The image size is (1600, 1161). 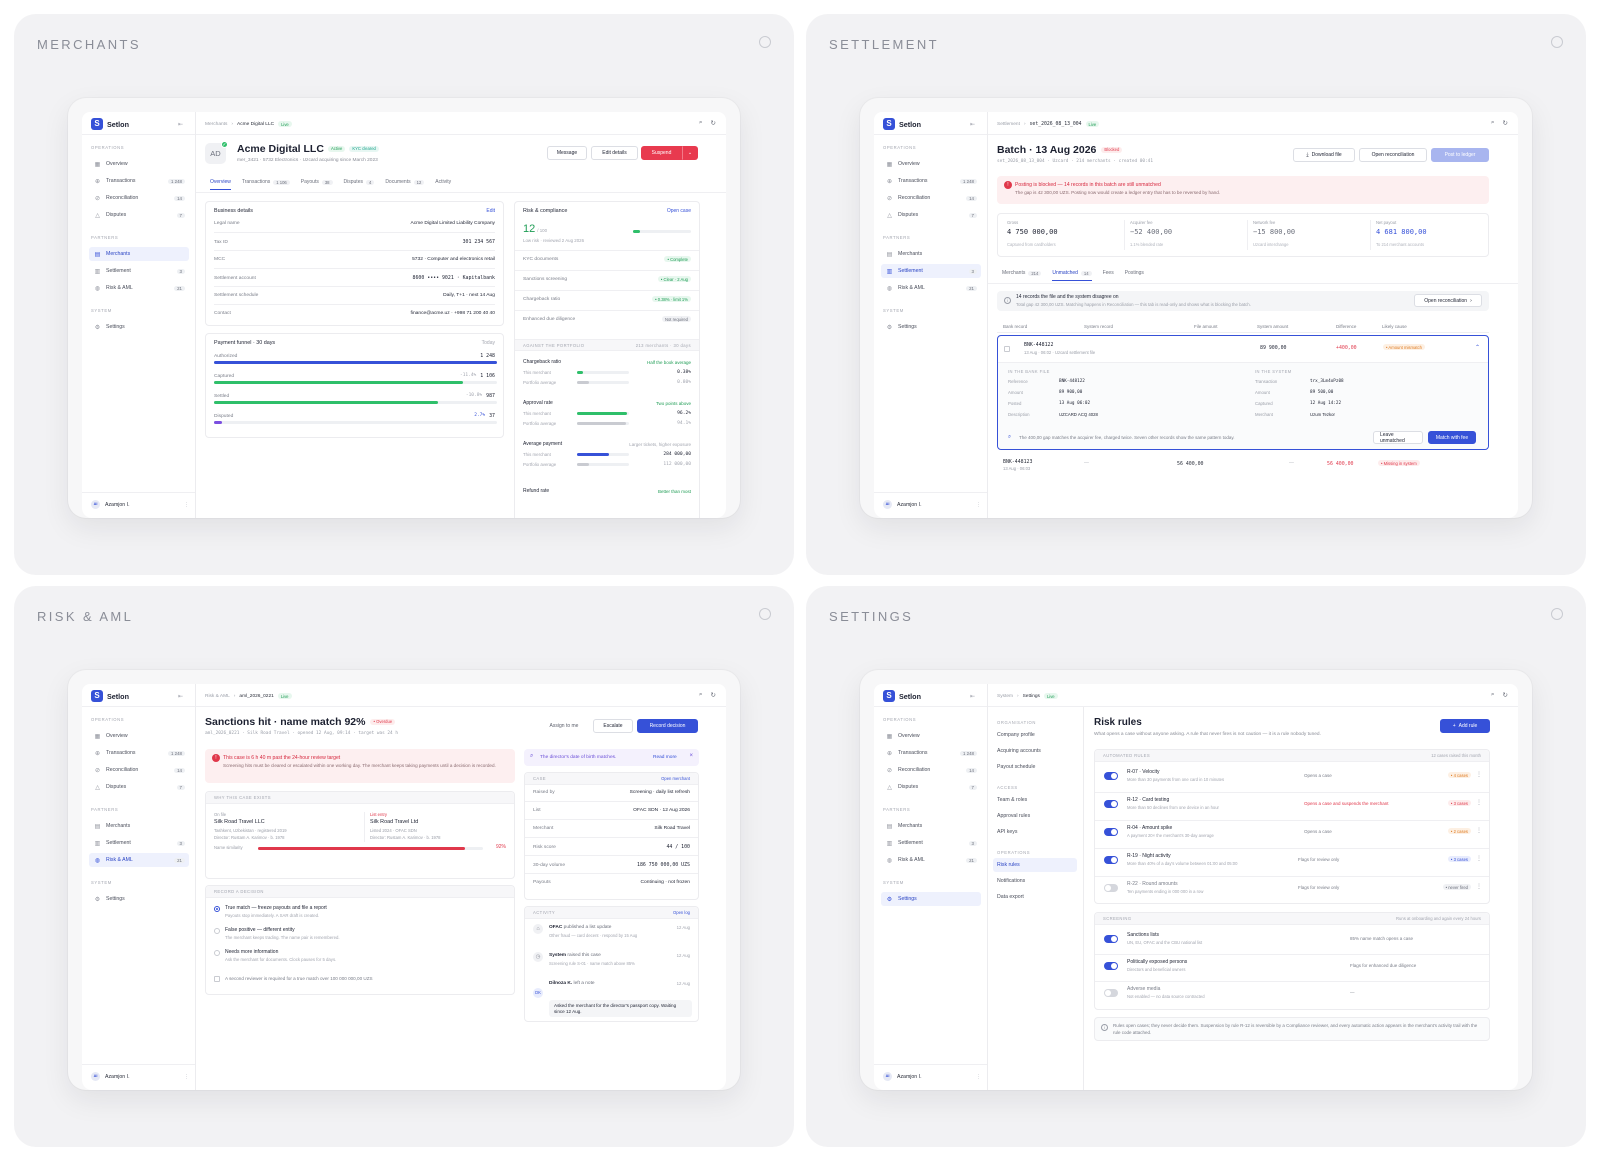 What do you see at coordinates (1014, 816) in the screenshot?
I see `settings-nav-approval-rules: Approval rules` at bounding box center [1014, 816].